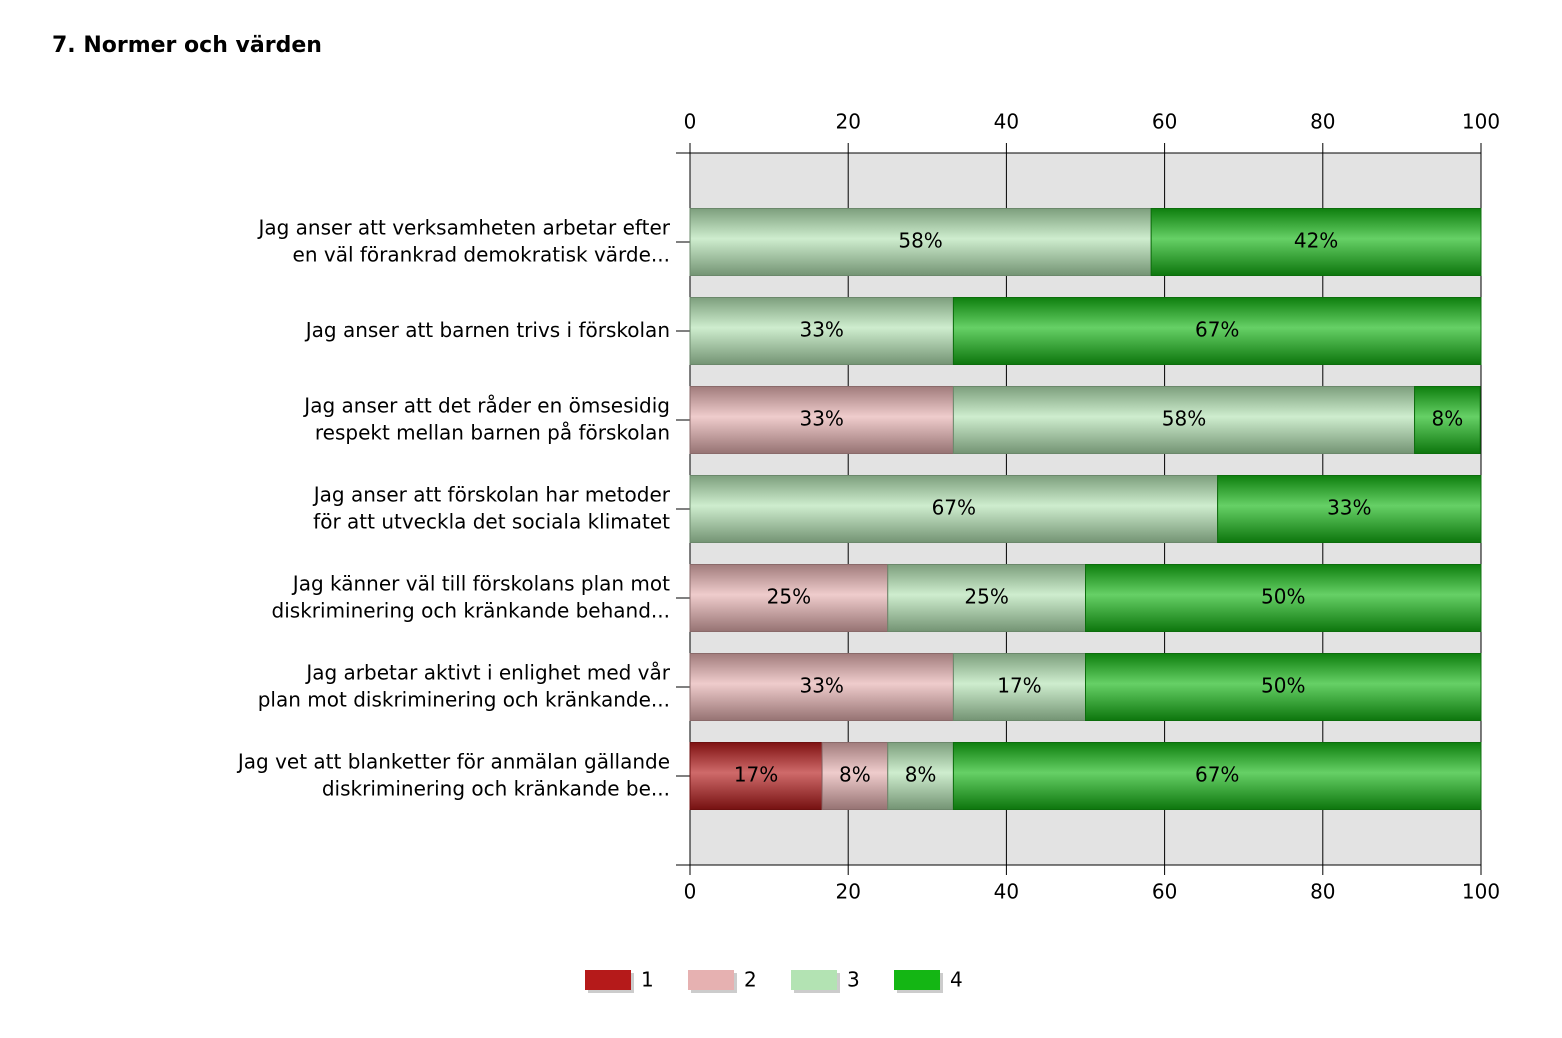 The height and width of the screenshot is (1038, 1562). I want to click on x-tick-label-top: 100, so click(1481, 122).